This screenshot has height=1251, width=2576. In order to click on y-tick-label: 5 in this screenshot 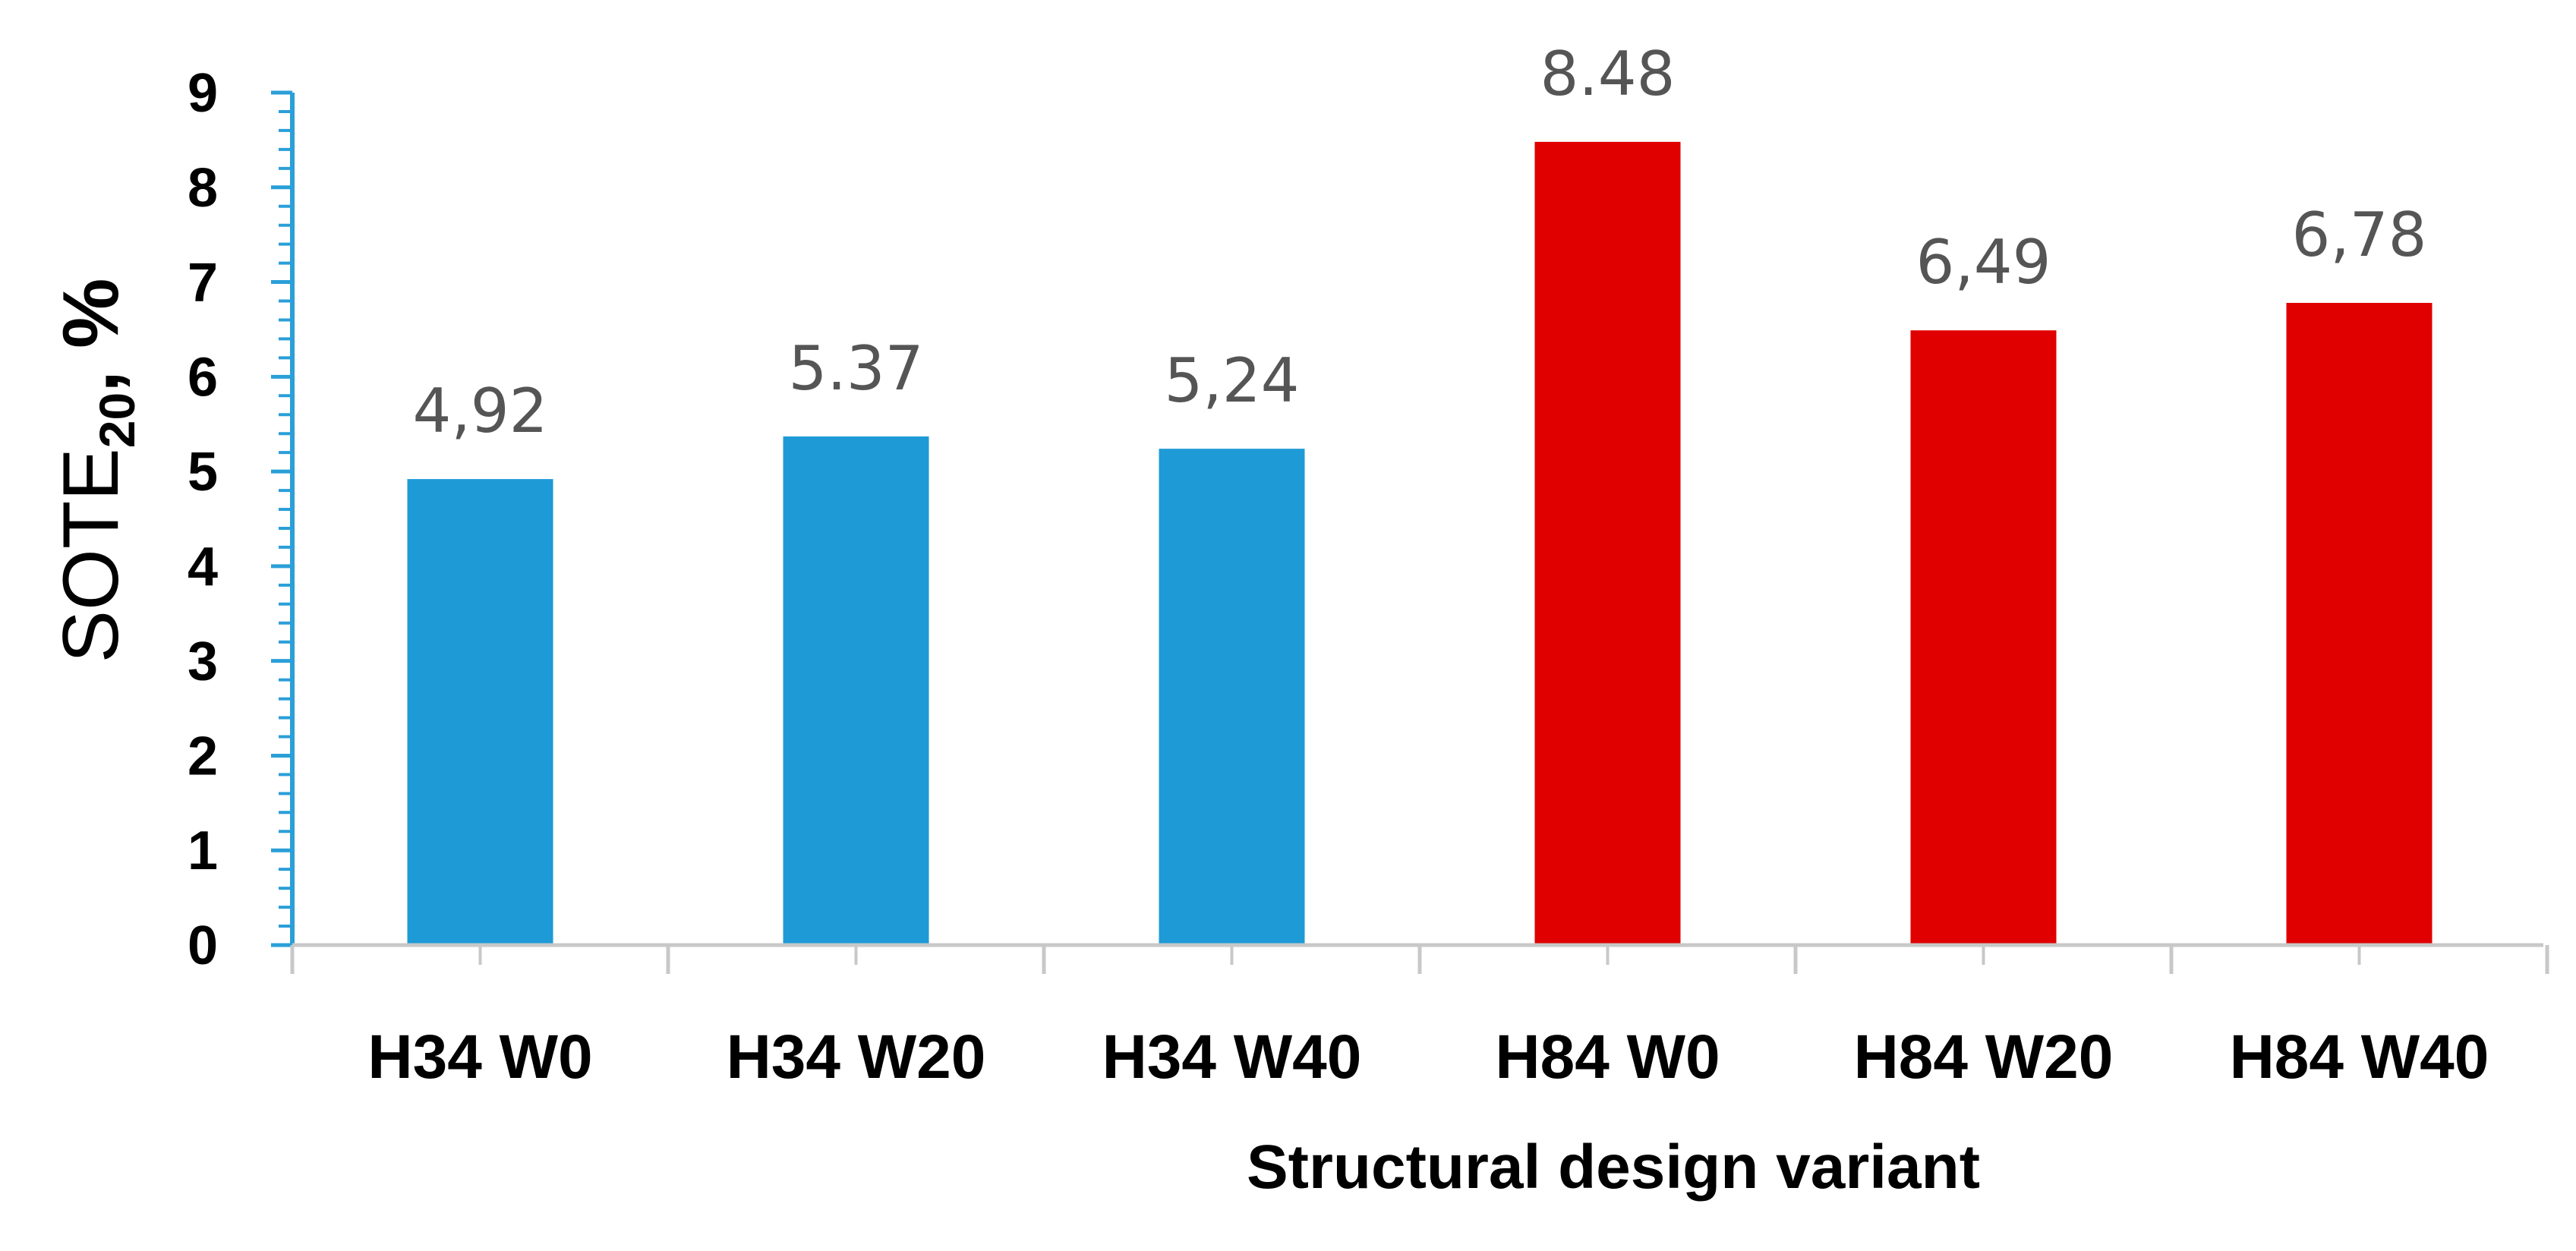, I will do `click(203, 473)`.